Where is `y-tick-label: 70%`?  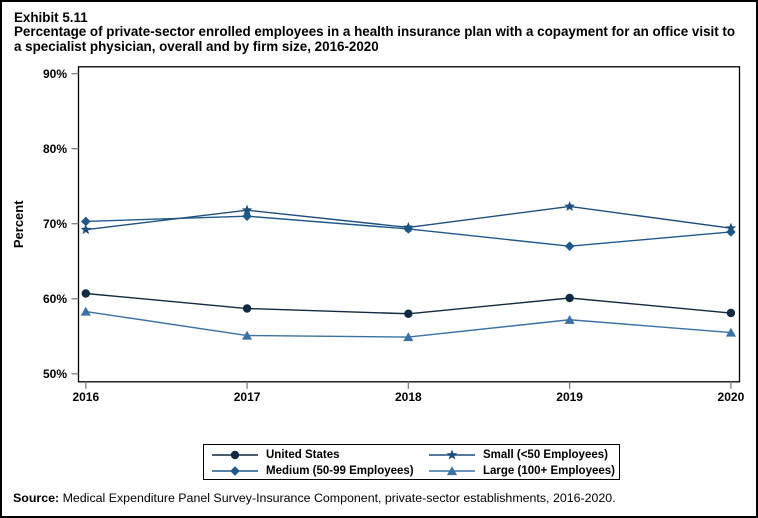
y-tick-label: 70% is located at coordinates (55, 224).